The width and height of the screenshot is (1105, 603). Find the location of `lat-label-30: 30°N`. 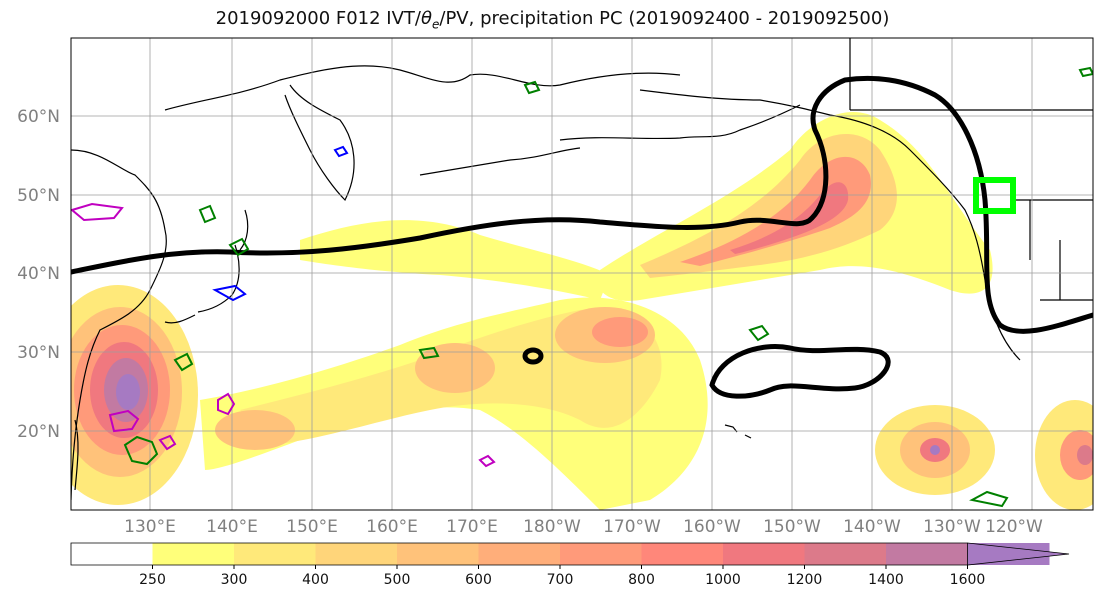

lat-label-30: 30°N is located at coordinates (38, 353).